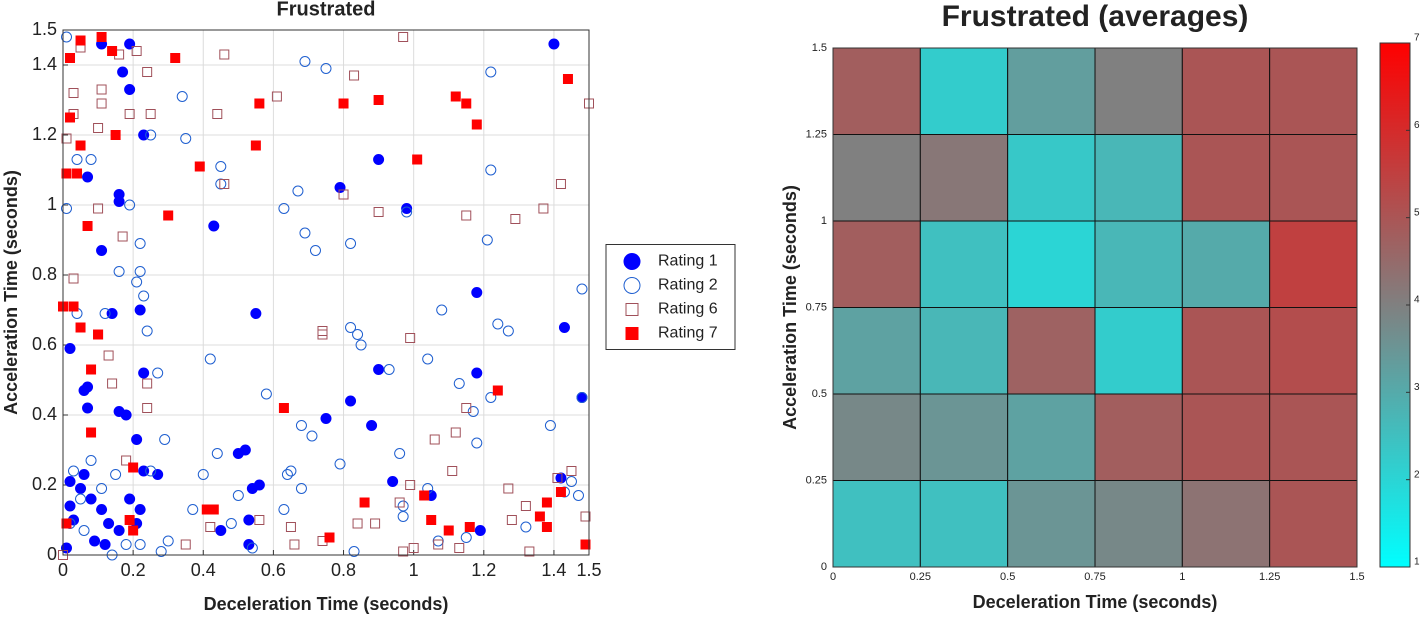  Describe the element at coordinates (326, 604) in the screenshot. I see `x-axis-label: Deceleration Time (seconds)` at that location.